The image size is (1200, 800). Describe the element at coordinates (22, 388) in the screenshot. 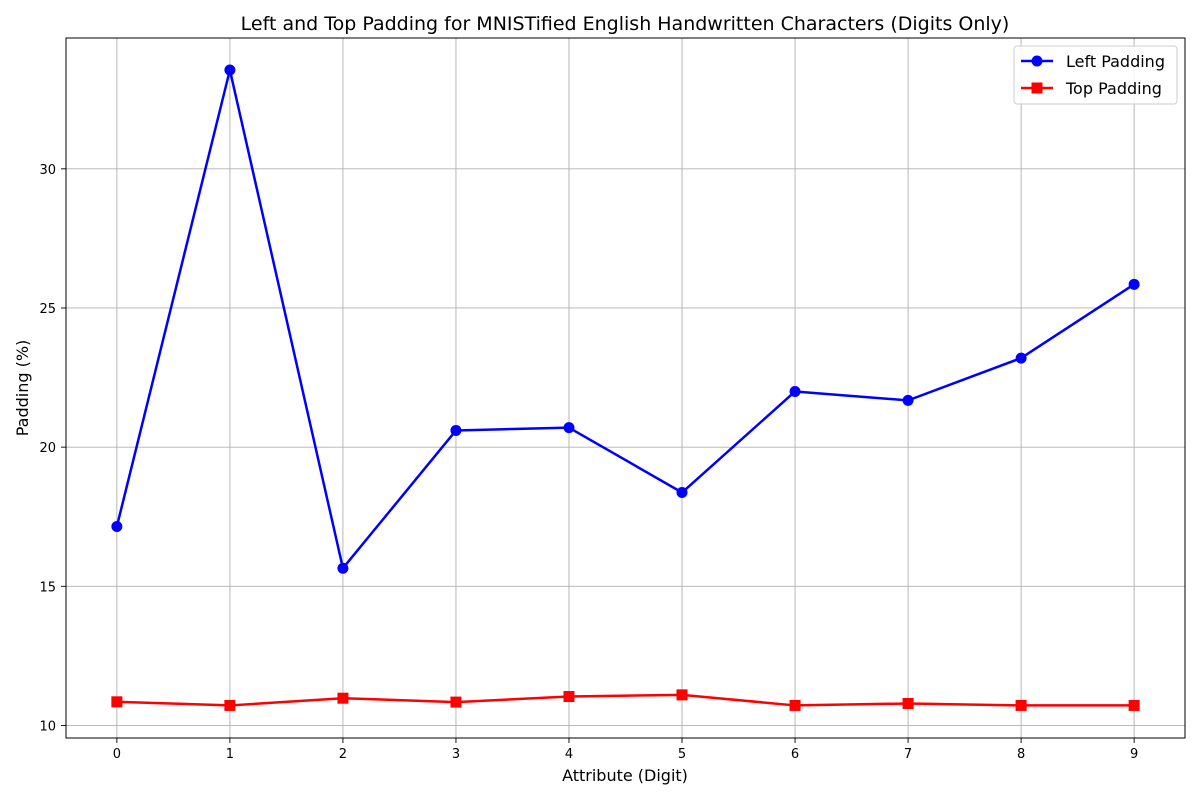

I see `y-axis-label: Padding (%)` at that location.